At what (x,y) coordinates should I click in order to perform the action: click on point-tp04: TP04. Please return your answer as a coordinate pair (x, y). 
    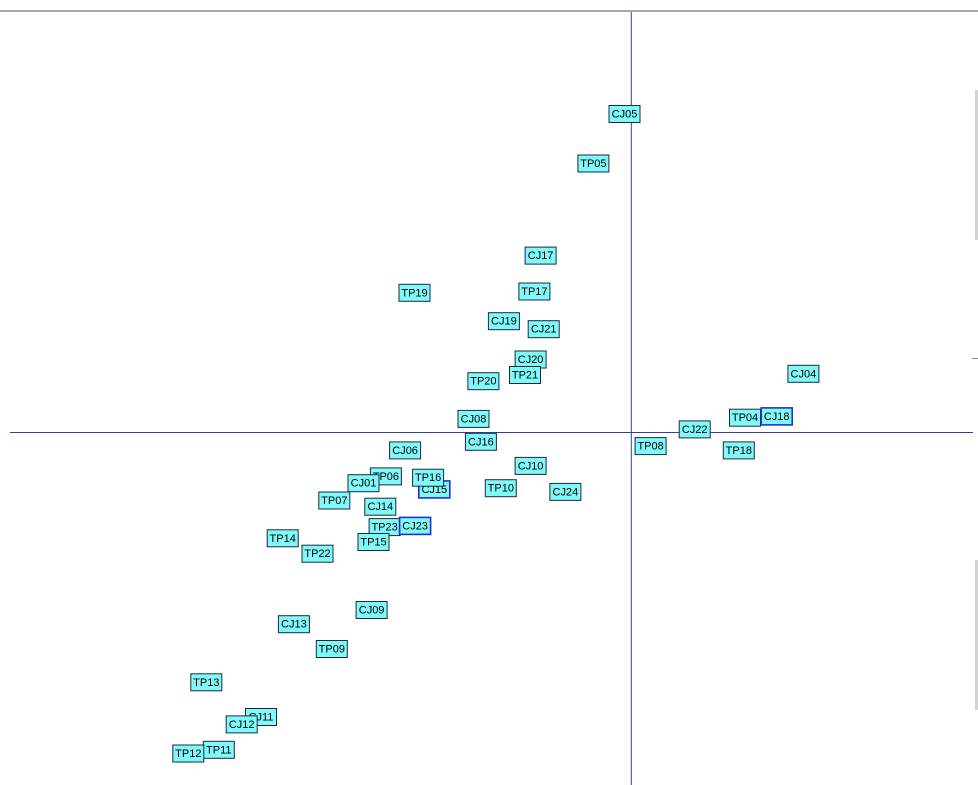
    Looking at the image, I should click on (745, 417).